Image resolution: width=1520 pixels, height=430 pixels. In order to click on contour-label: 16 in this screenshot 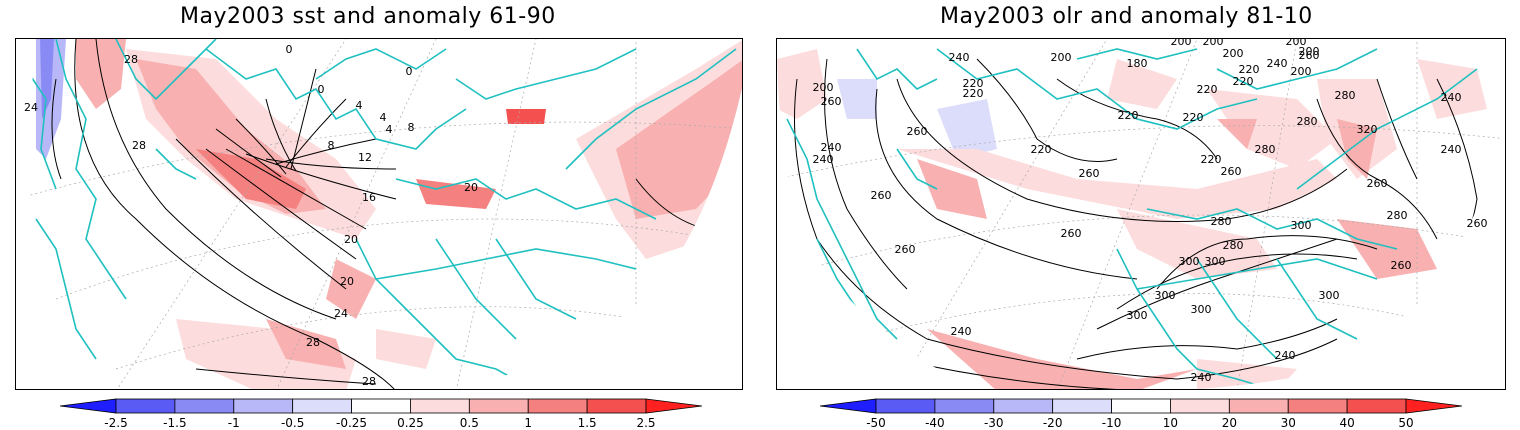, I will do `click(369, 197)`.